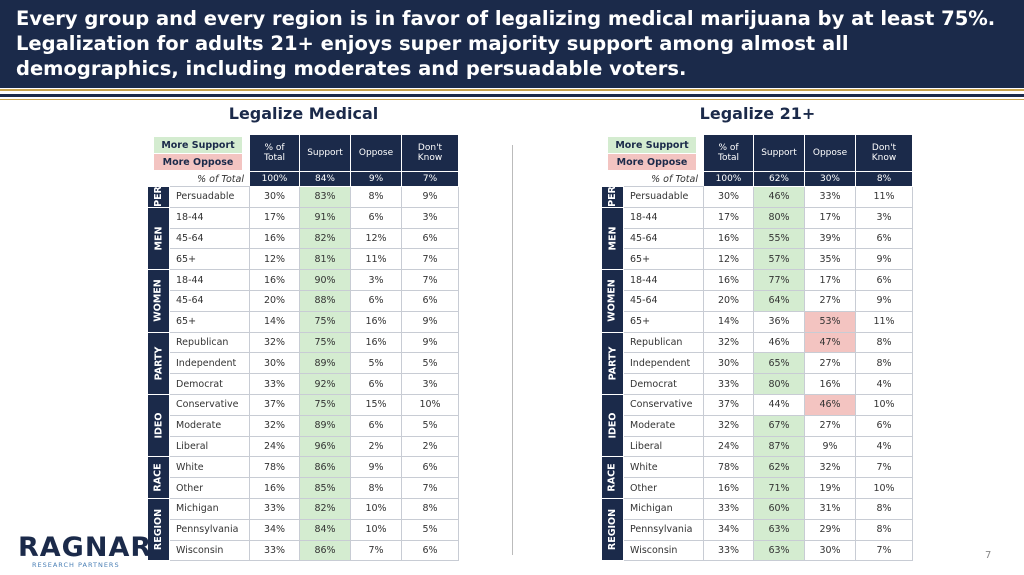  I want to click on data-cell: 37%, so click(729, 405).